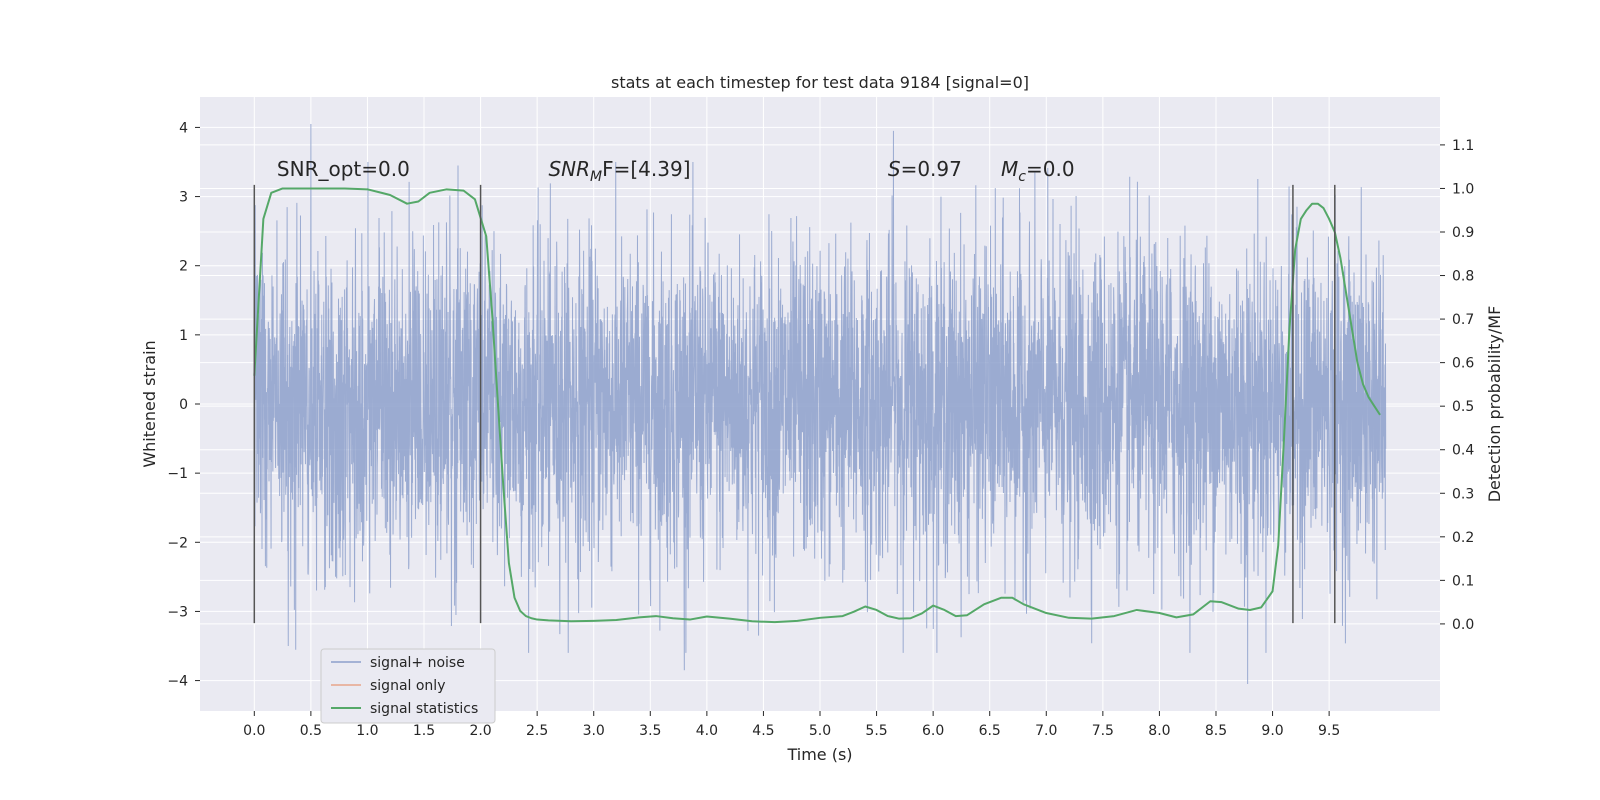 The height and width of the screenshot is (800, 1600). I want to click on x-tick-label: 9.0, so click(1272, 731).